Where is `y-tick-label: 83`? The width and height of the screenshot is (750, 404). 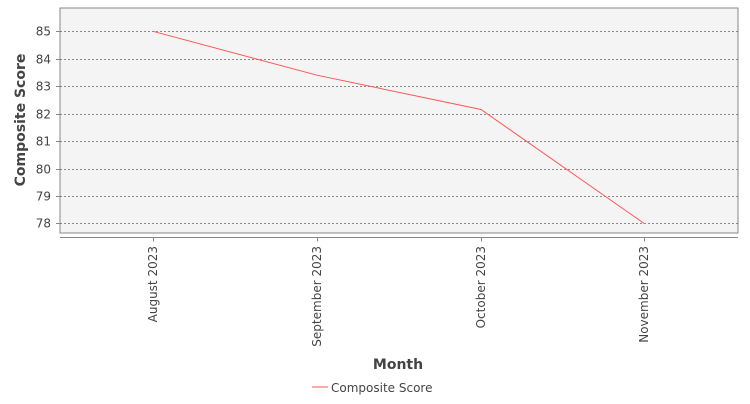
y-tick-label: 83 is located at coordinates (43, 87).